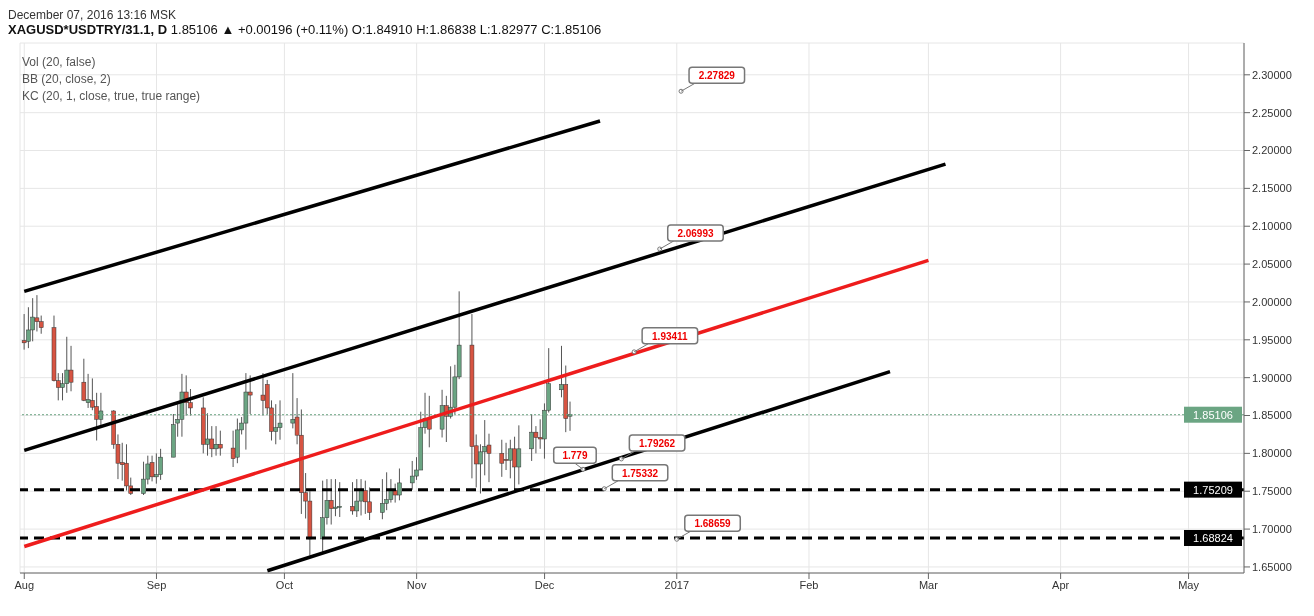 This screenshot has height=616, width=1314. Describe the element at coordinates (695, 233) in the screenshot. I see `annotation: 2.06993` at that location.